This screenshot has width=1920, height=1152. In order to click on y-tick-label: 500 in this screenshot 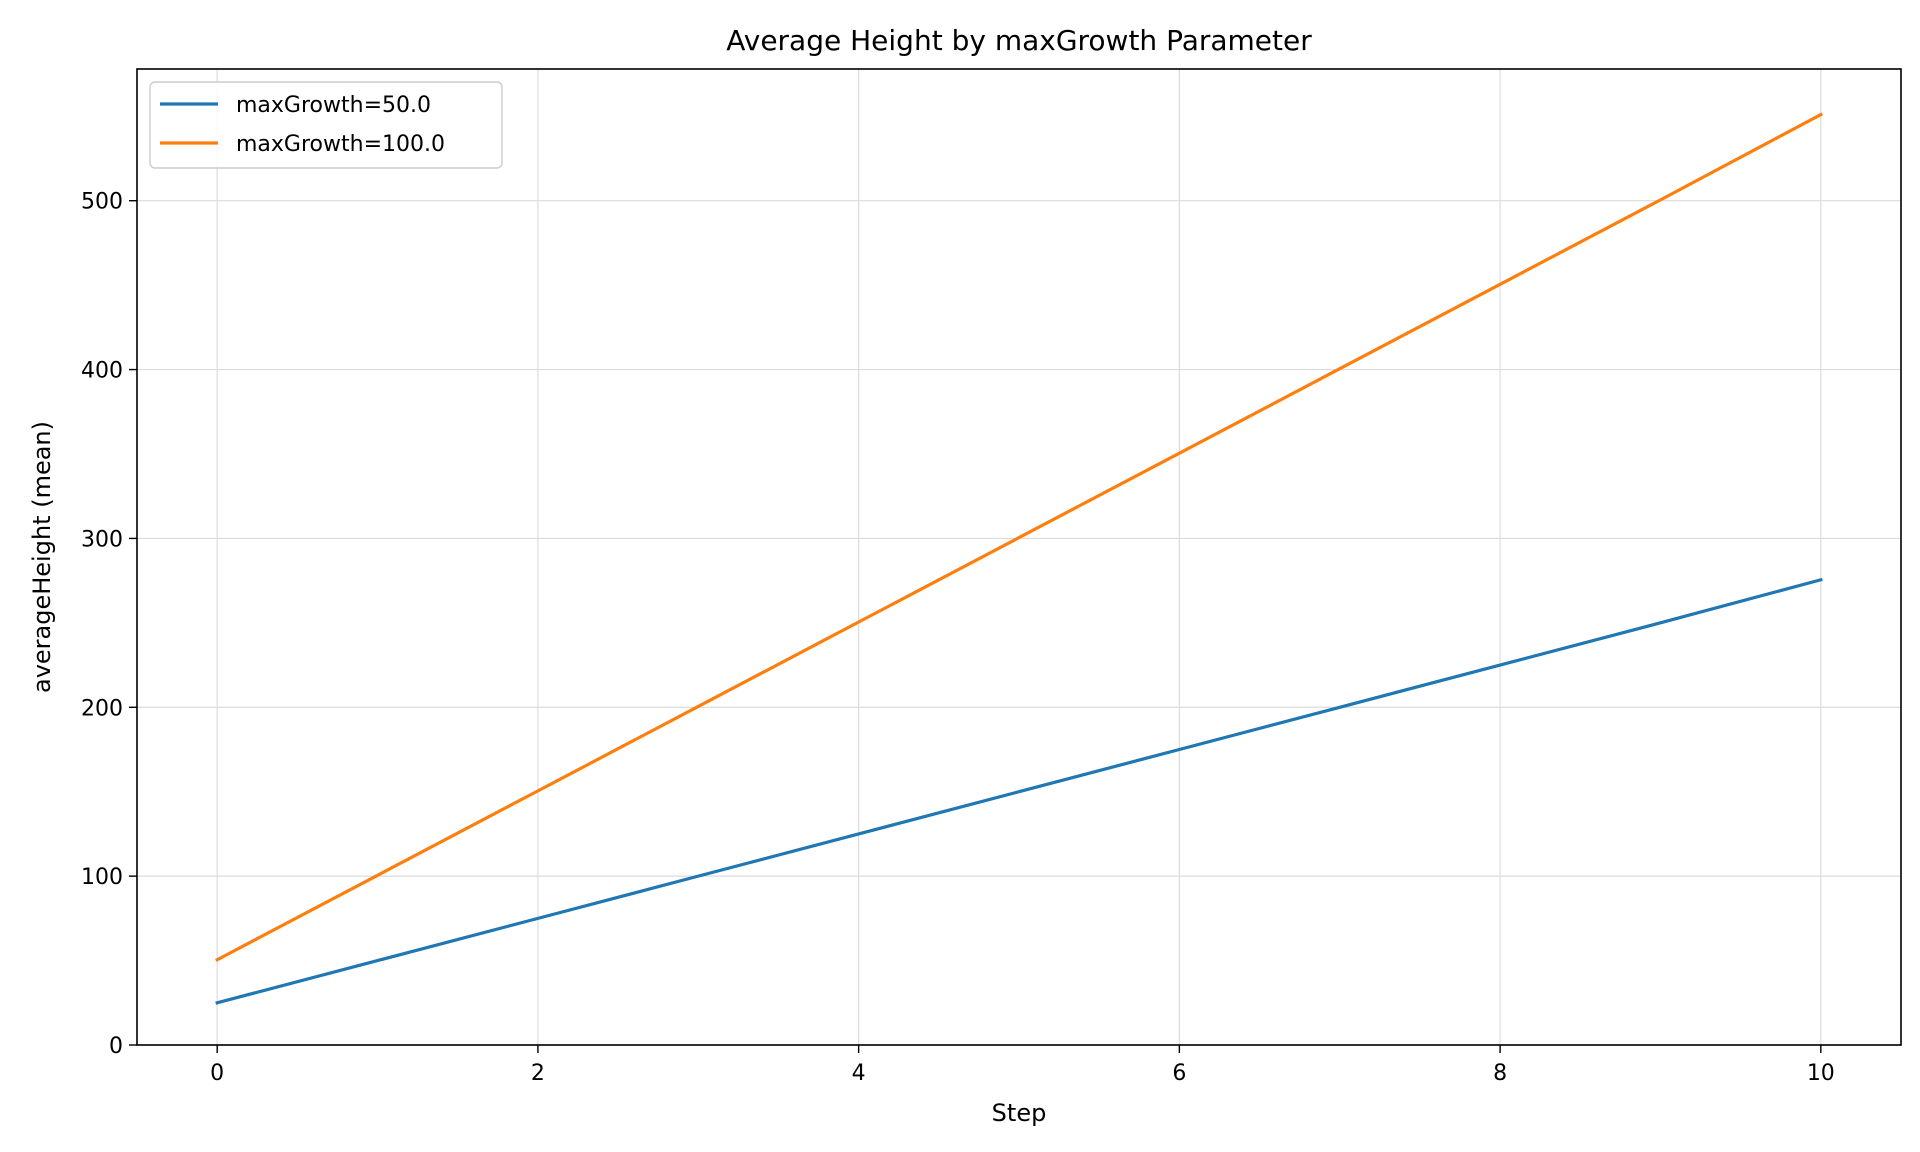, I will do `click(102, 202)`.